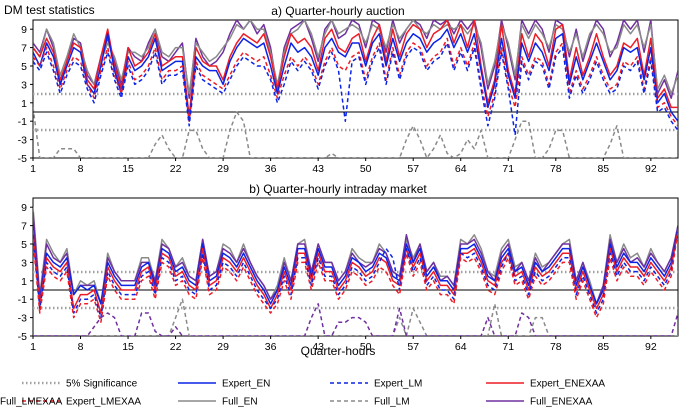 This screenshot has height=411, width=683. What do you see at coordinates (246, 384) in the screenshot?
I see `legend-label-expert_en: Expert_EN` at bounding box center [246, 384].